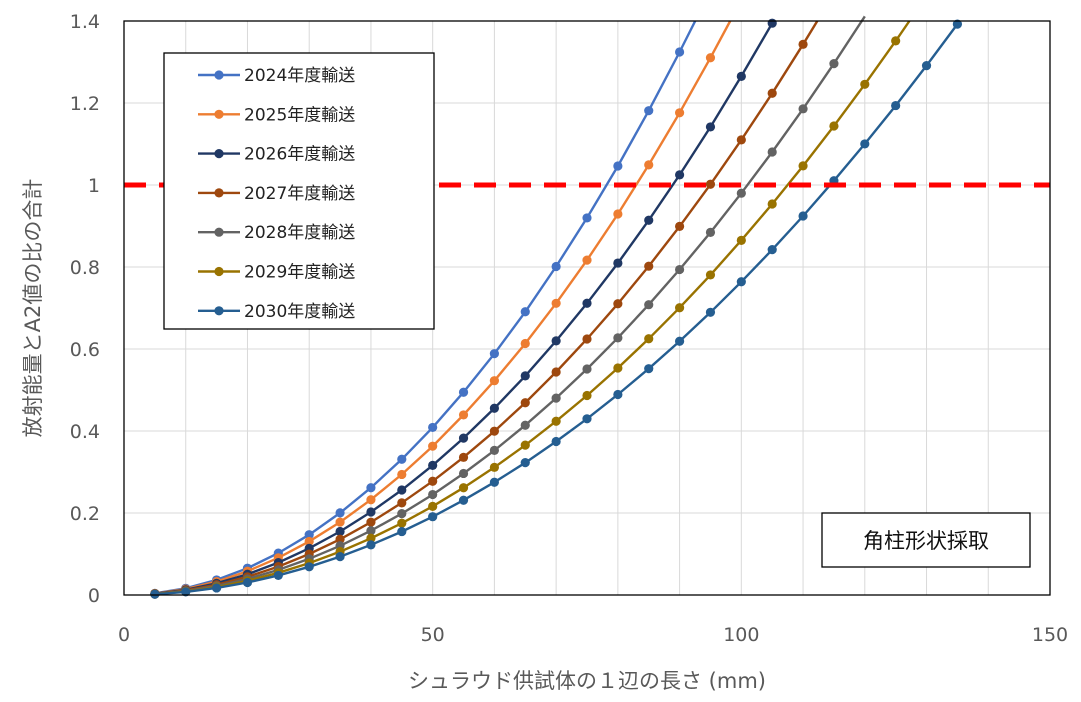  What do you see at coordinates (85, 22) in the screenshot?
I see `y-tick-label: 1.4` at bounding box center [85, 22].